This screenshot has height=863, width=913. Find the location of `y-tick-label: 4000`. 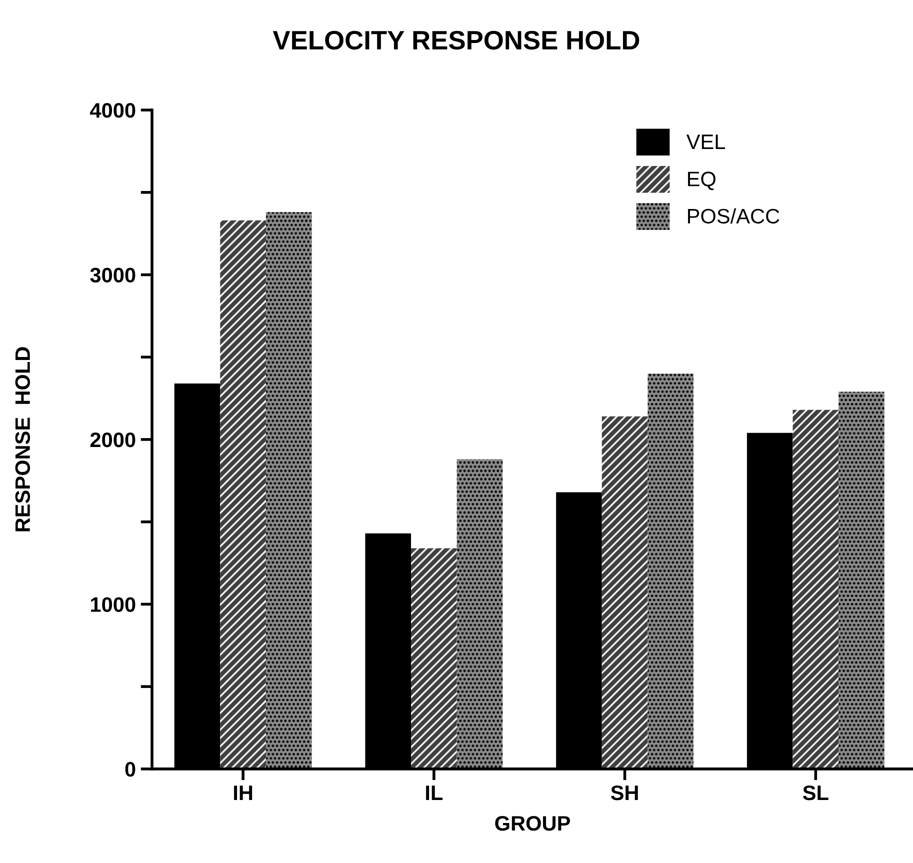

y-tick-label: 4000 is located at coordinates (113, 110).